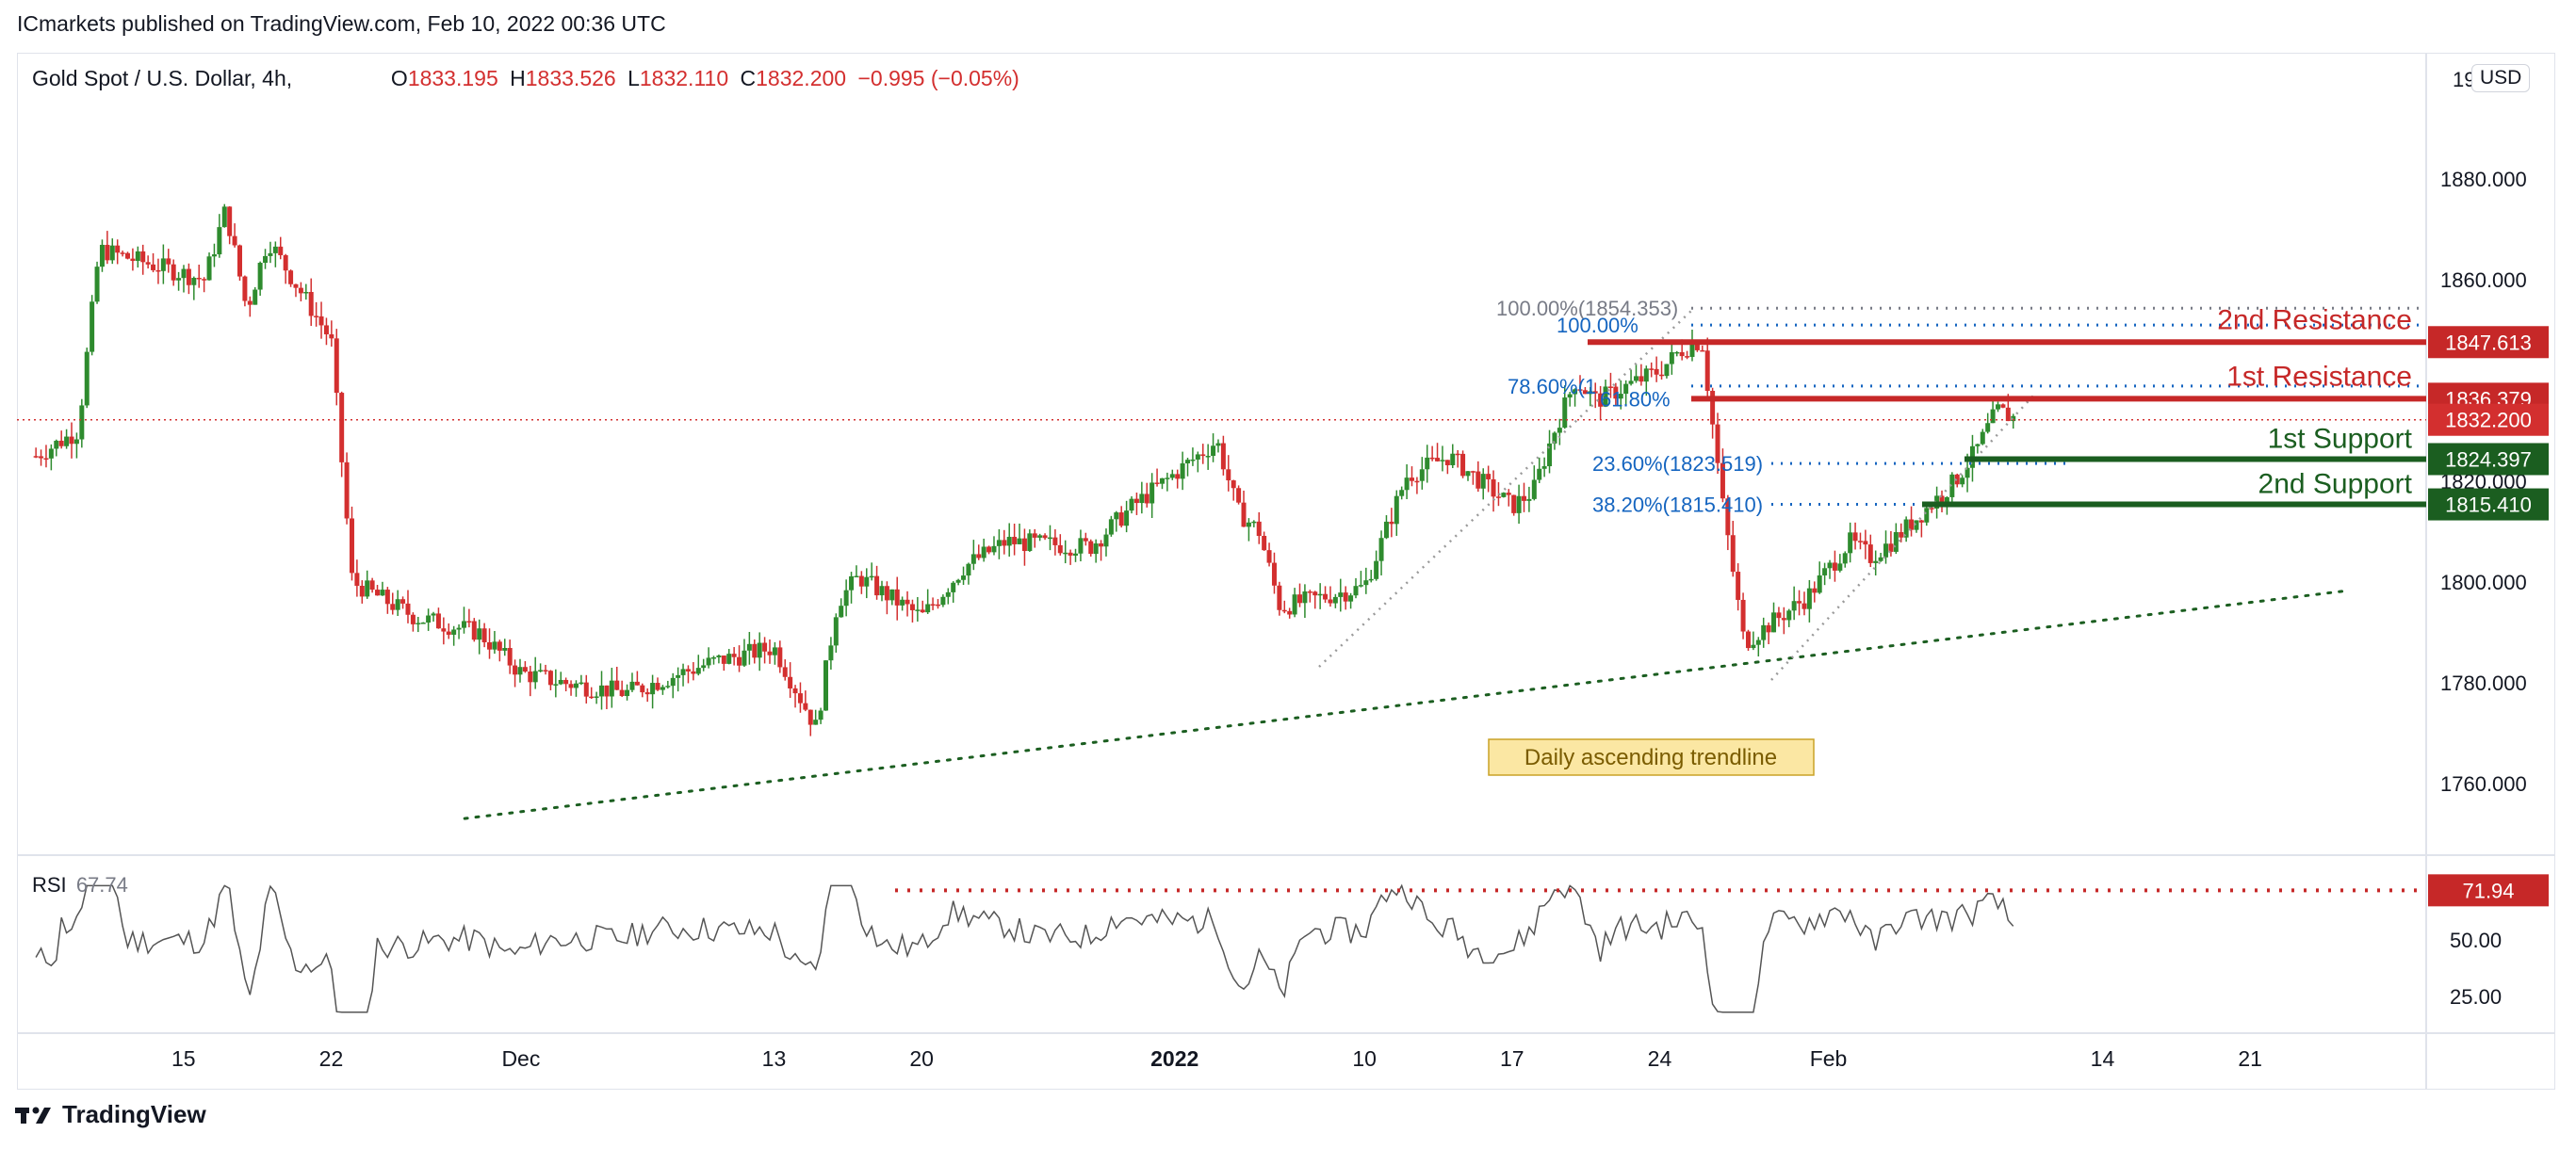 The image size is (2576, 1149). Describe the element at coordinates (1635, 399) in the screenshot. I see `fib-level-label: 61.80%` at that location.